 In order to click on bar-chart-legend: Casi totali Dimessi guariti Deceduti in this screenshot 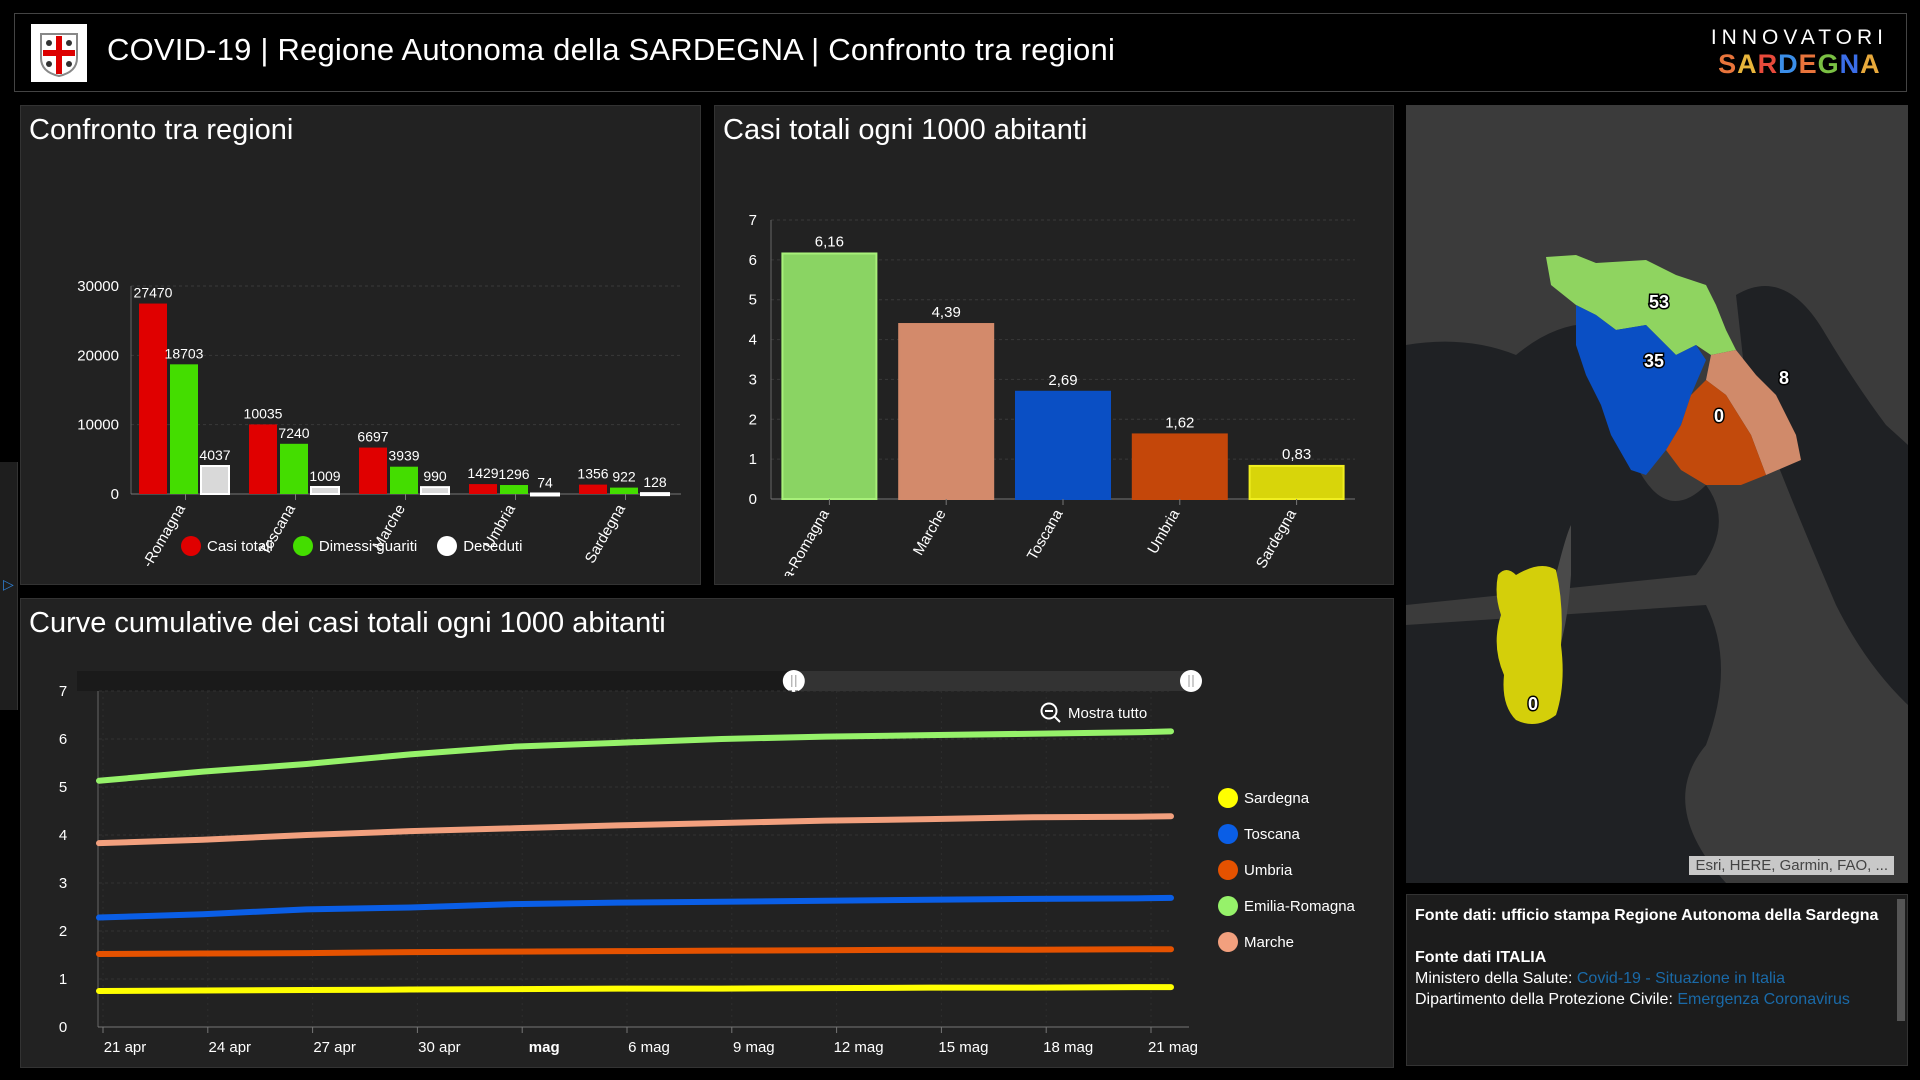, I will do `click(351, 546)`.